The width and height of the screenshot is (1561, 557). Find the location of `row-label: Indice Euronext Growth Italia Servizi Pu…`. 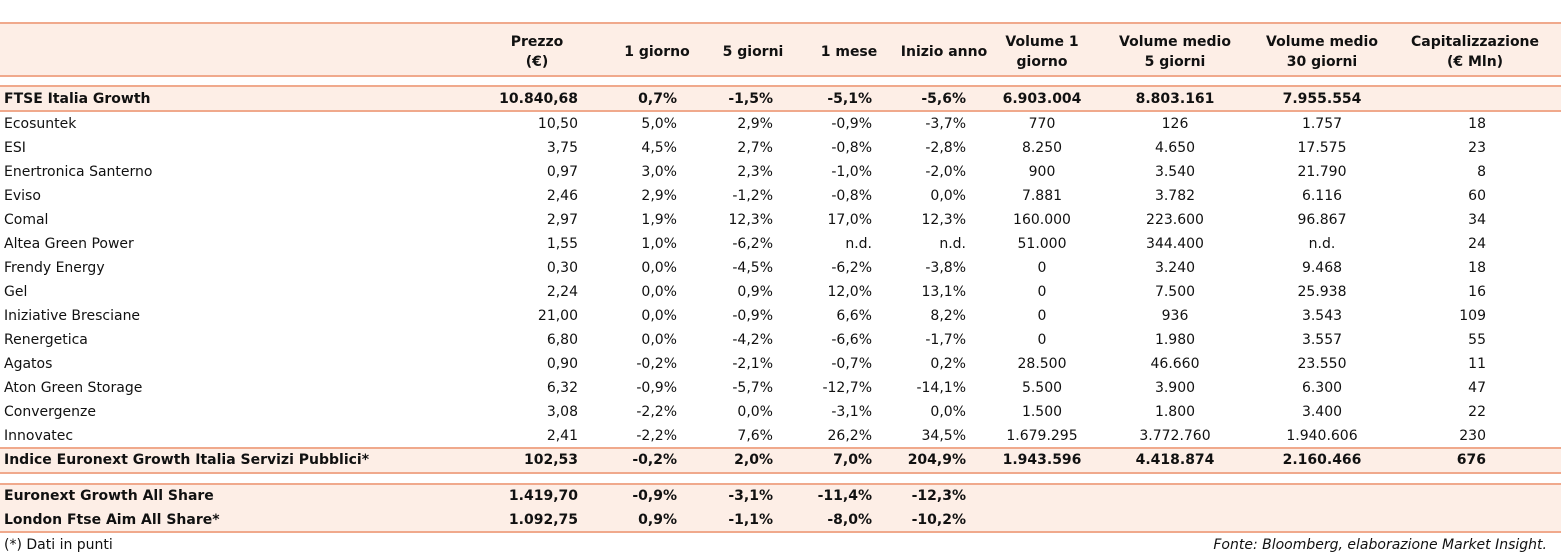

row-label: Indice Euronext Growth Italia Servizi Pu… is located at coordinates (187, 460).